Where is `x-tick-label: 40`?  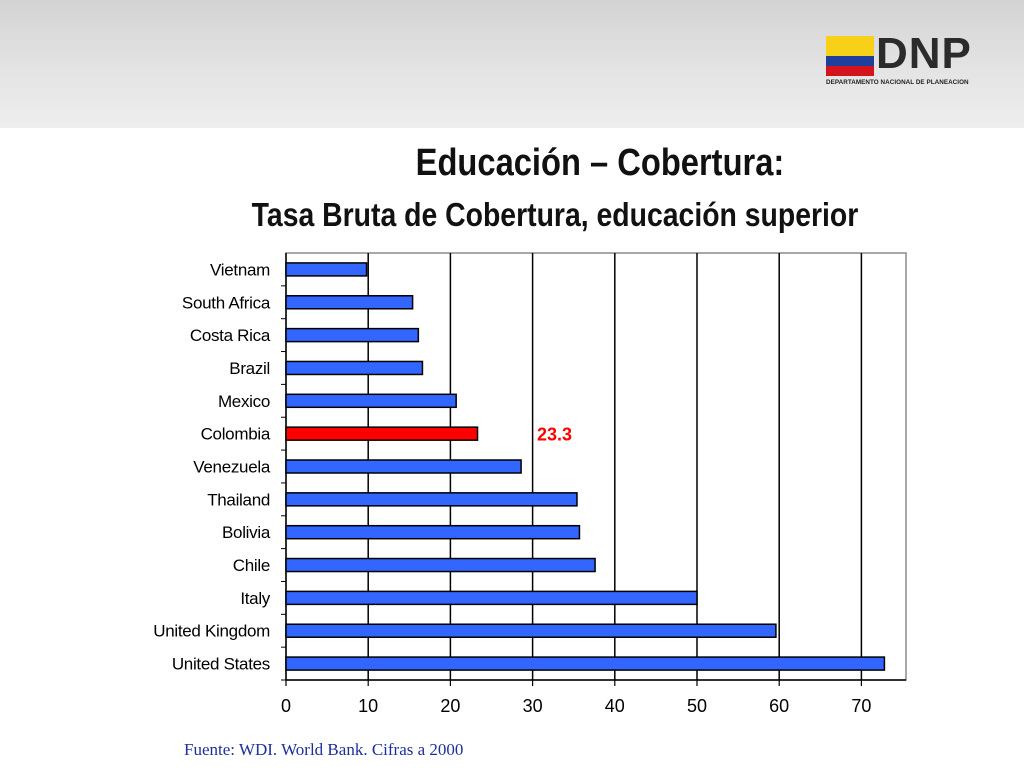 x-tick-label: 40 is located at coordinates (615, 706).